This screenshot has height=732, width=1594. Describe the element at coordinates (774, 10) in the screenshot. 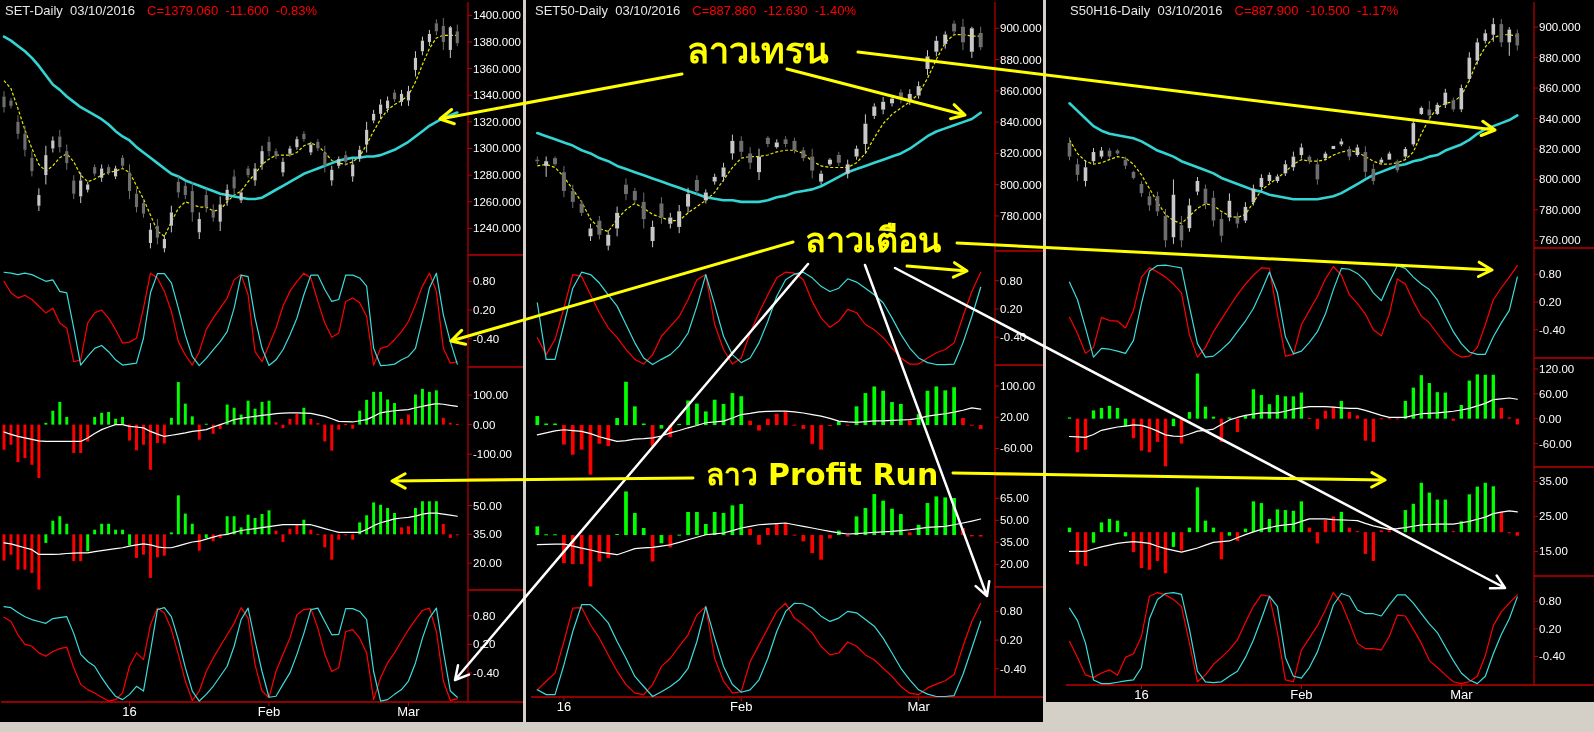

I see `chart-subtitle: C=887.860 -12.630 -1.40%` at that location.